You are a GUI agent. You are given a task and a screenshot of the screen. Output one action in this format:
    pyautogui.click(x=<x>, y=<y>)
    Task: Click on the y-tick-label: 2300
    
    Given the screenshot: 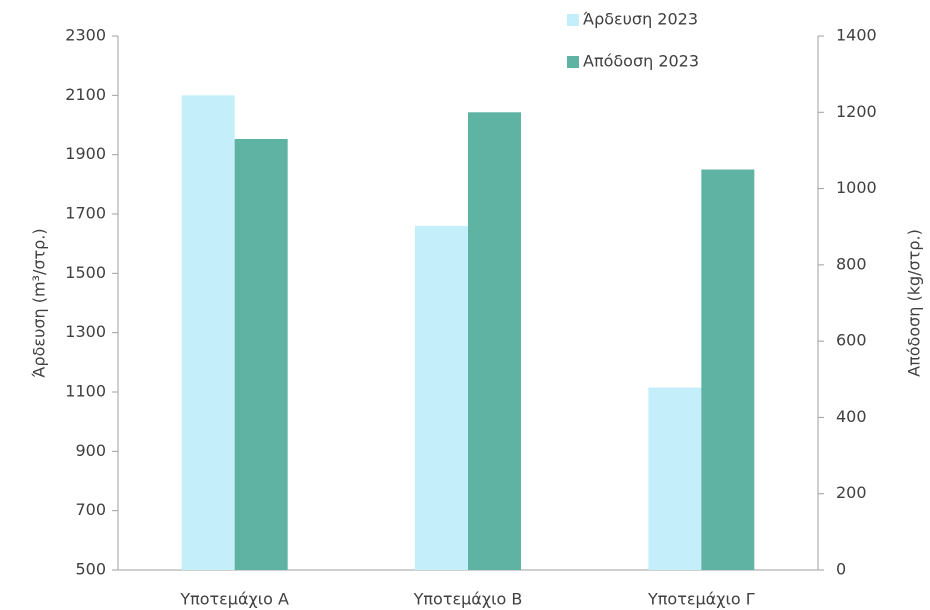 What is the action you would take?
    pyautogui.click(x=85, y=35)
    